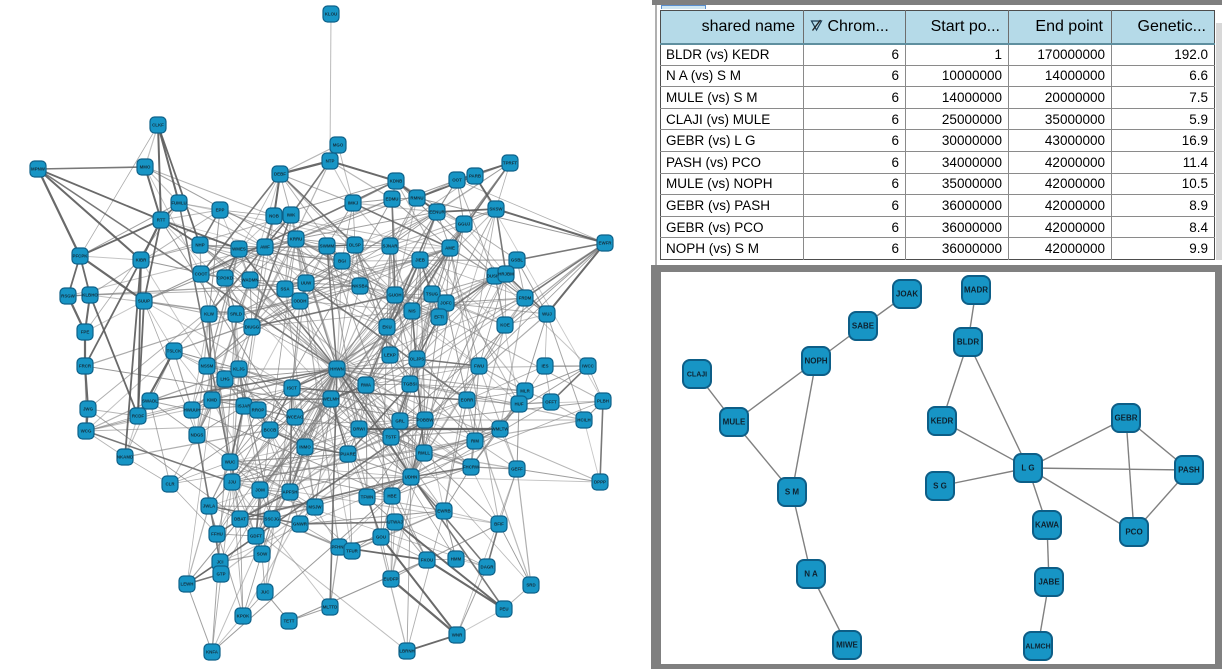  Describe the element at coordinates (417, 359) in the screenshot. I see `svg-text: OLJPS` at that location.